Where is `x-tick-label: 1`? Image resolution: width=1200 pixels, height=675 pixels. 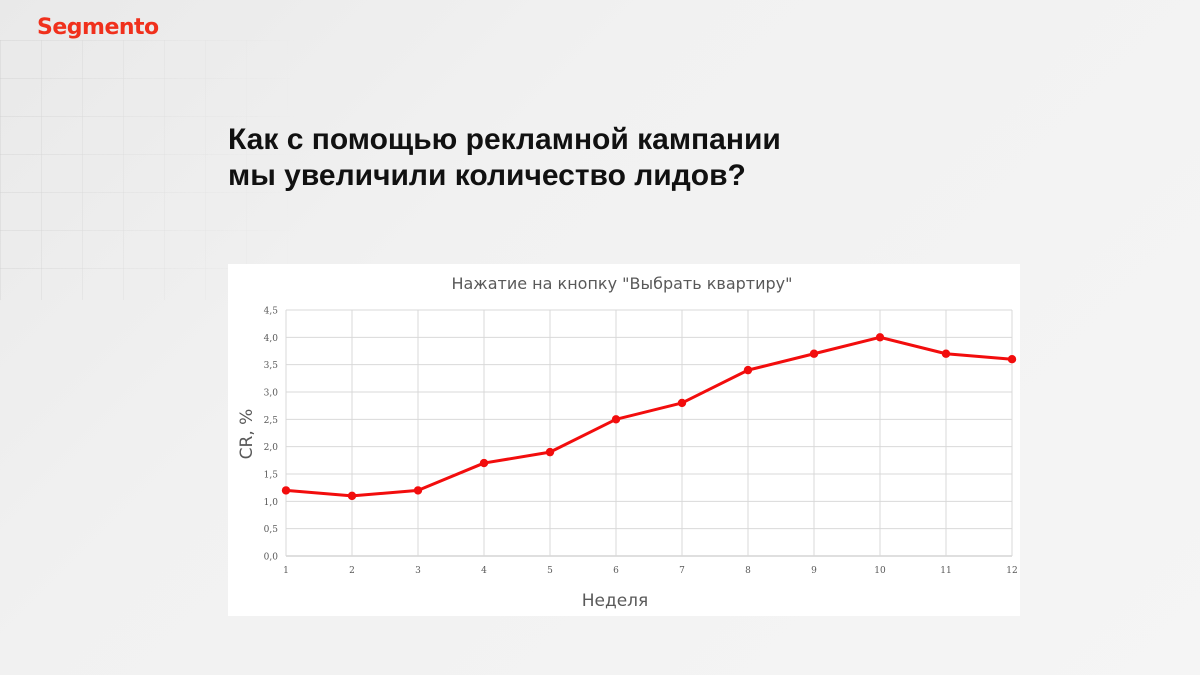 x-tick-label: 1 is located at coordinates (286, 571).